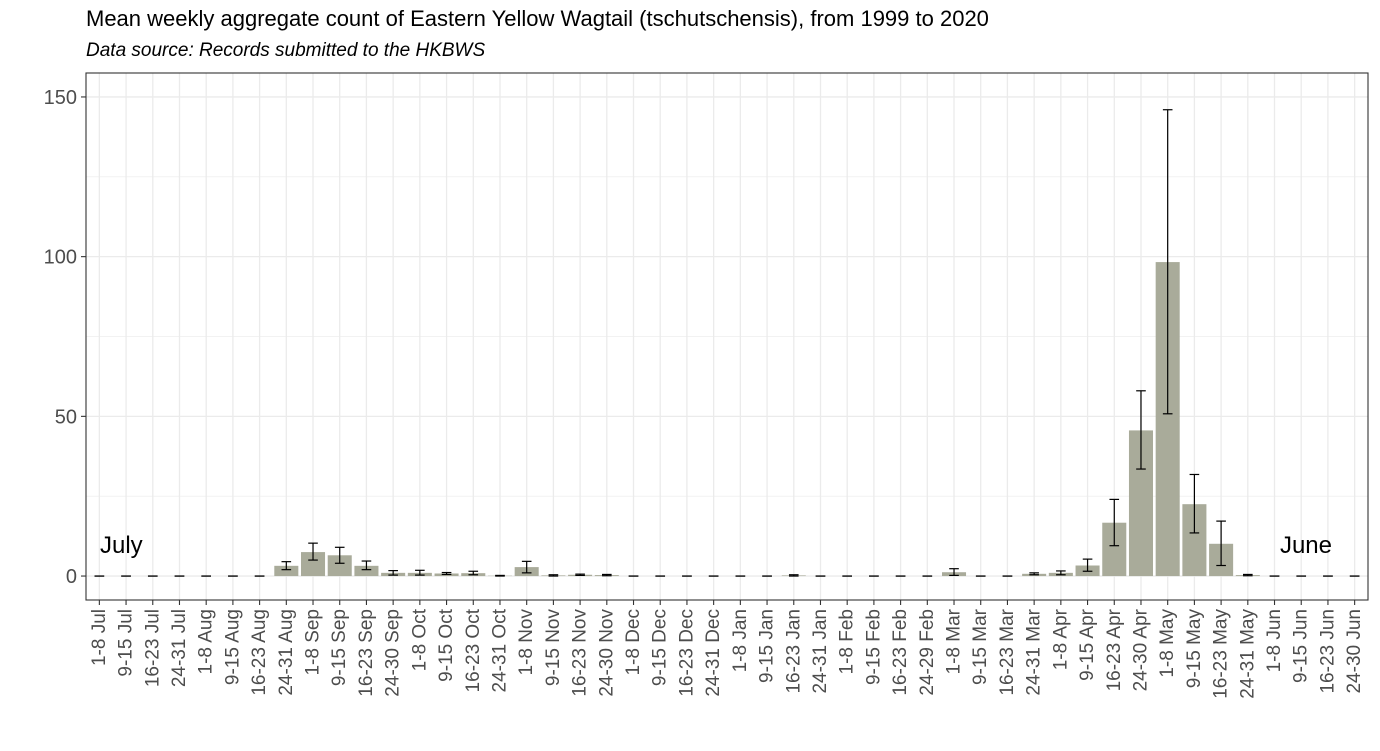  What do you see at coordinates (393, 653) in the screenshot?
I see `x-tick-label: 24-30 Sep` at bounding box center [393, 653].